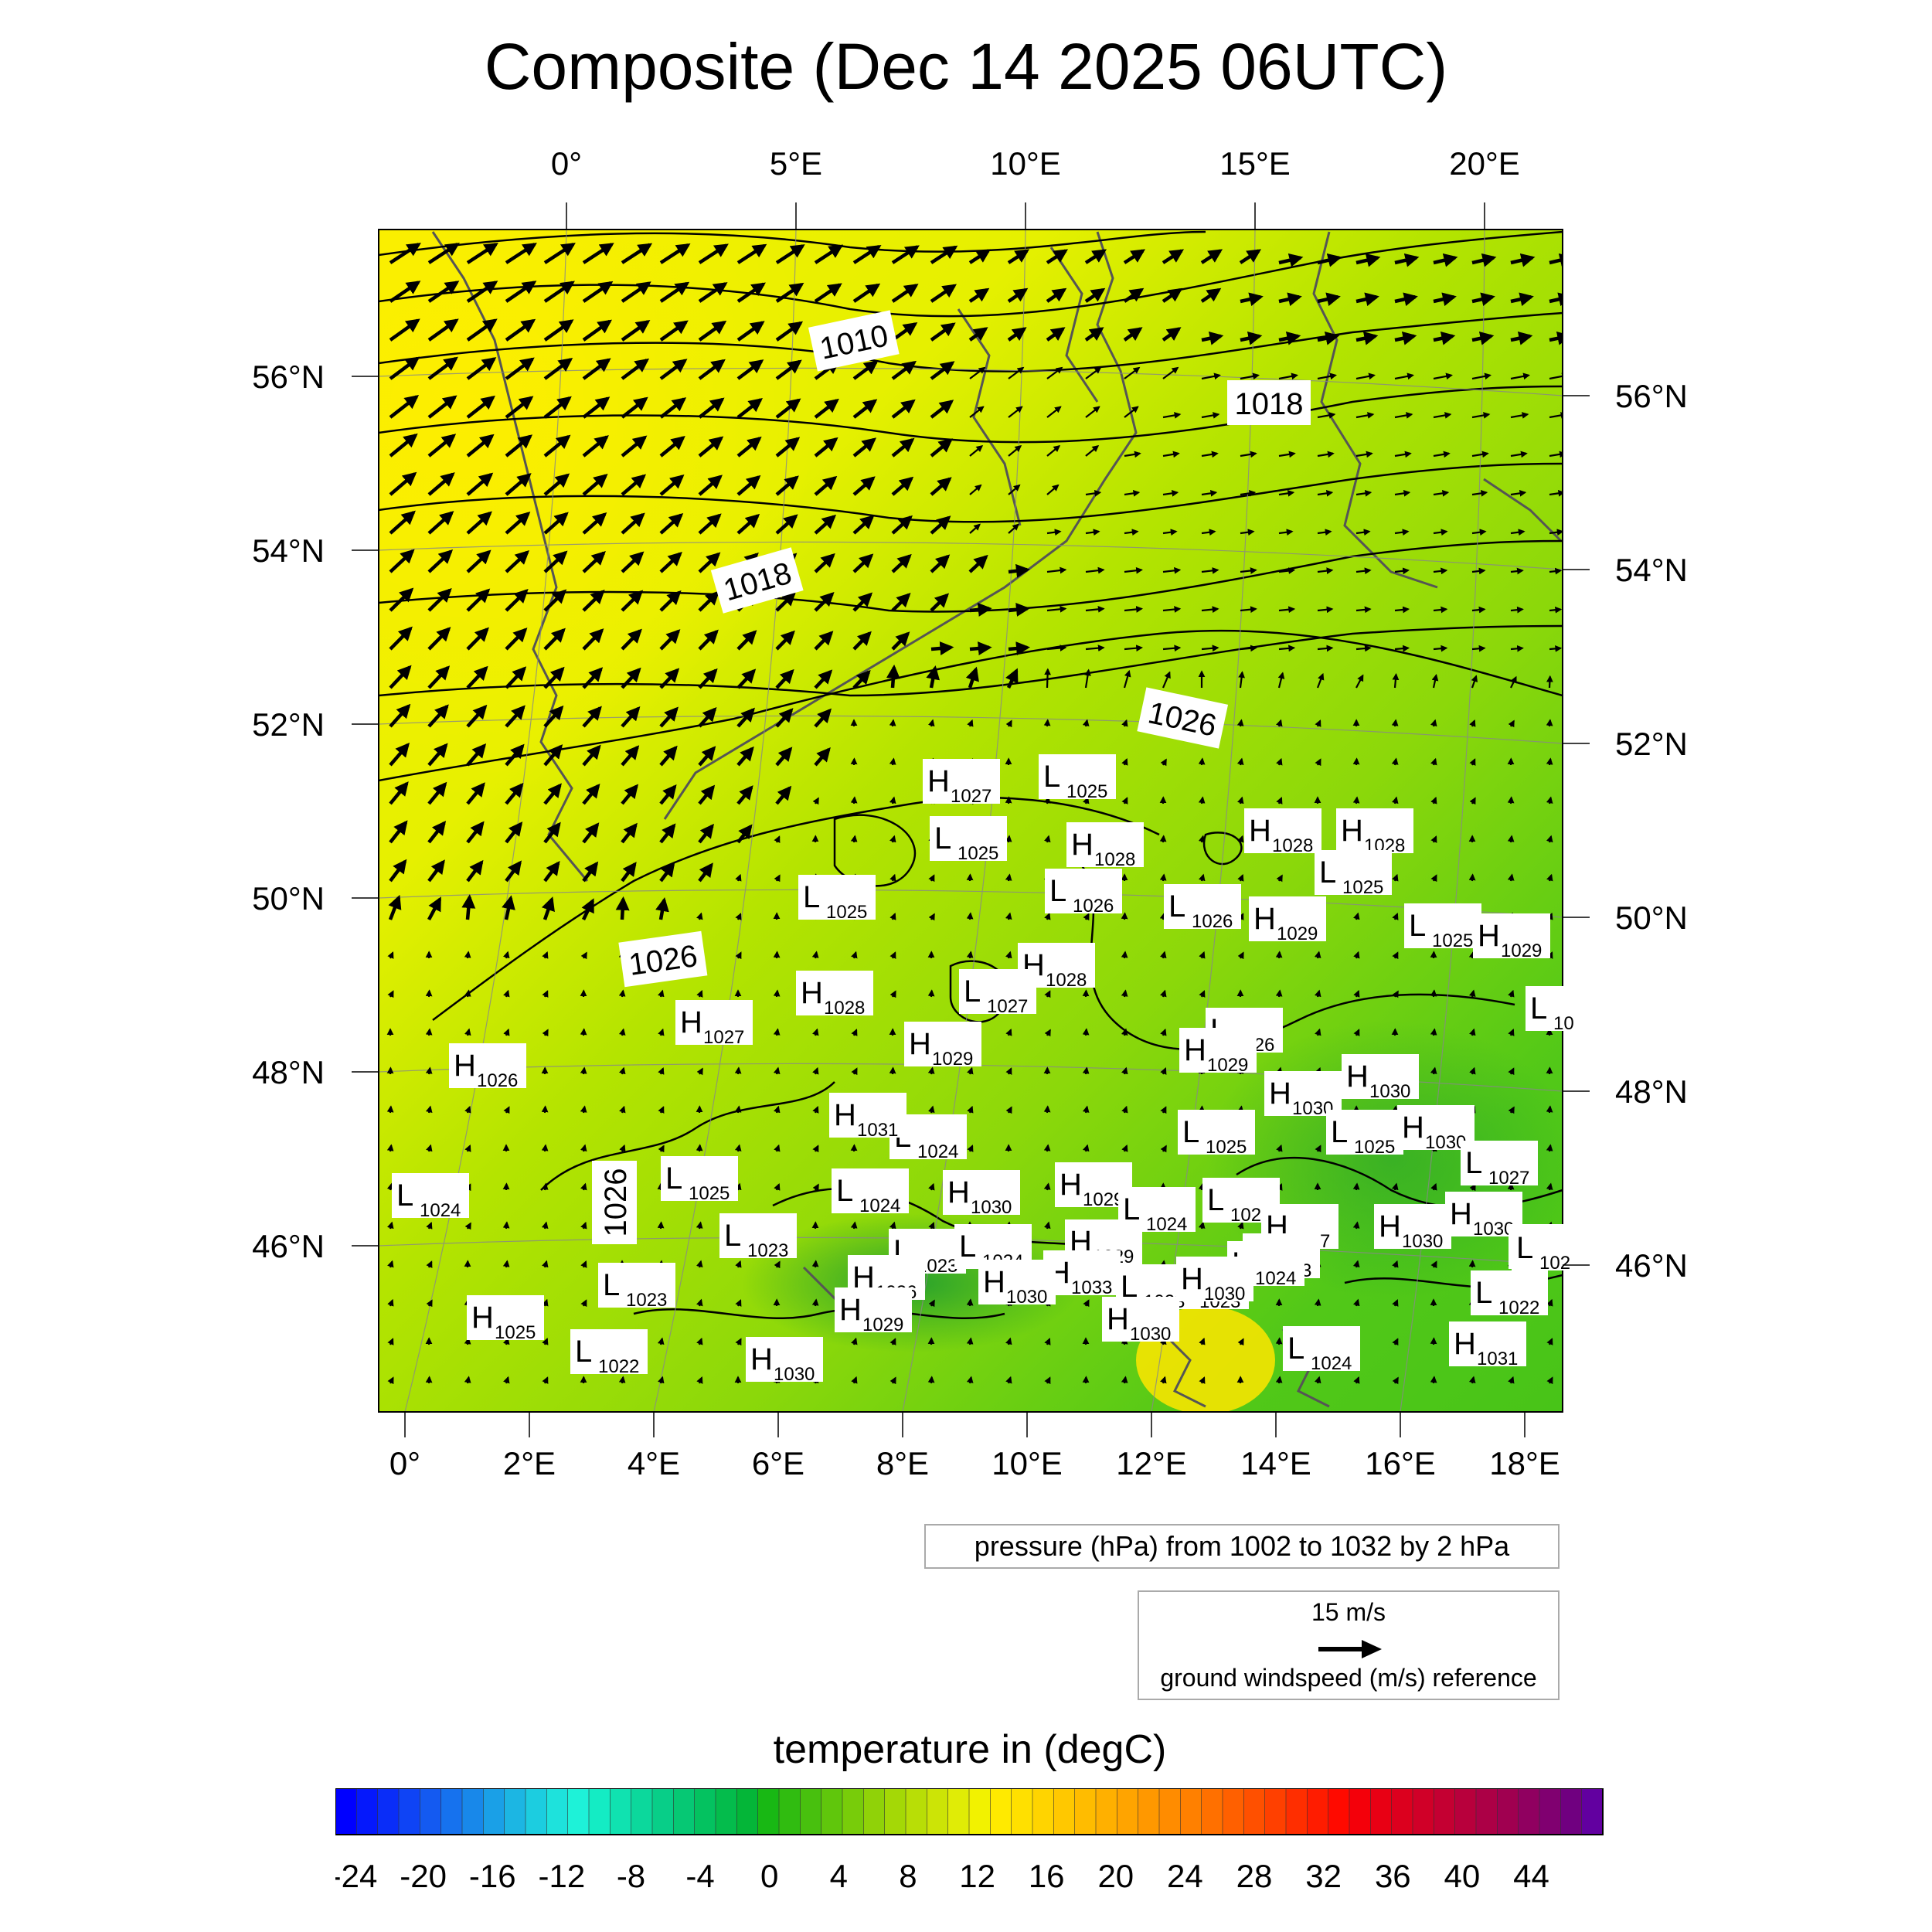 The height and width of the screenshot is (1932, 1932). What do you see at coordinates (1531, 1876) in the screenshot?
I see `colorbar-tick-label: 44` at bounding box center [1531, 1876].